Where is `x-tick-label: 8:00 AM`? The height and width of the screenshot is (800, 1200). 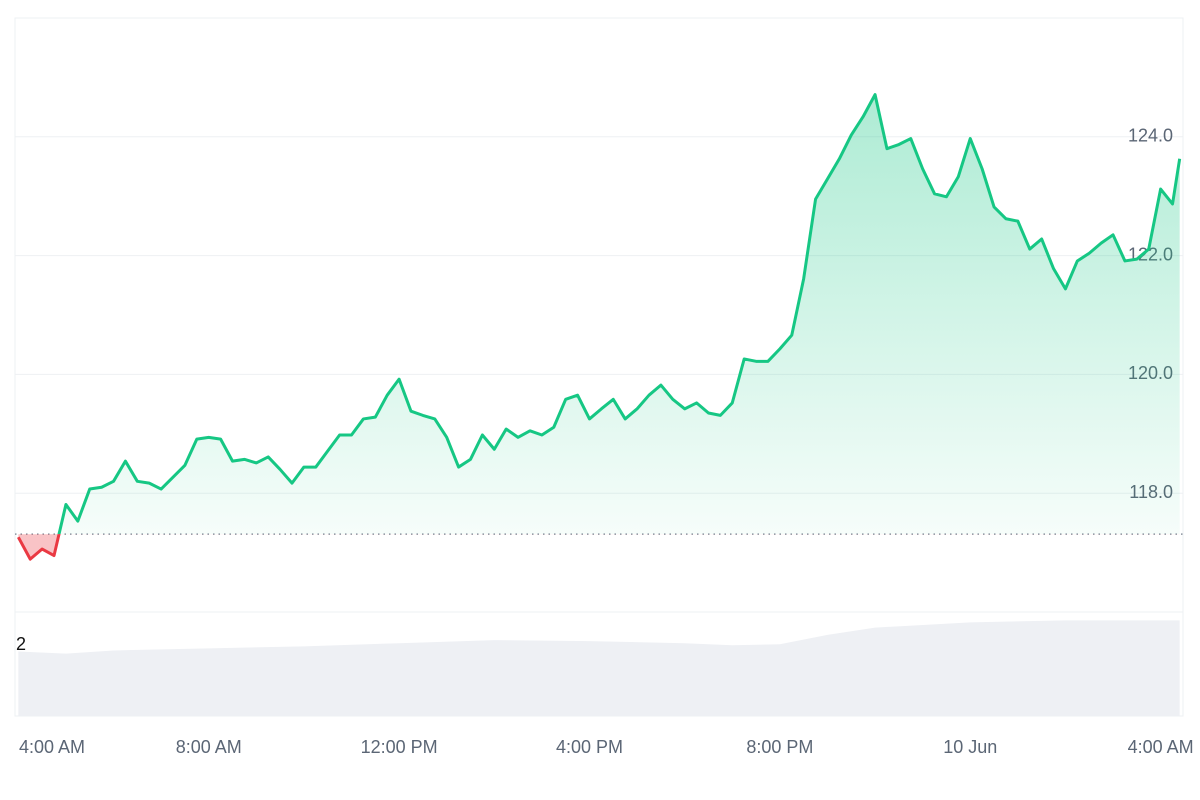 x-tick-label: 8:00 AM is located at coordinates (209, 747).